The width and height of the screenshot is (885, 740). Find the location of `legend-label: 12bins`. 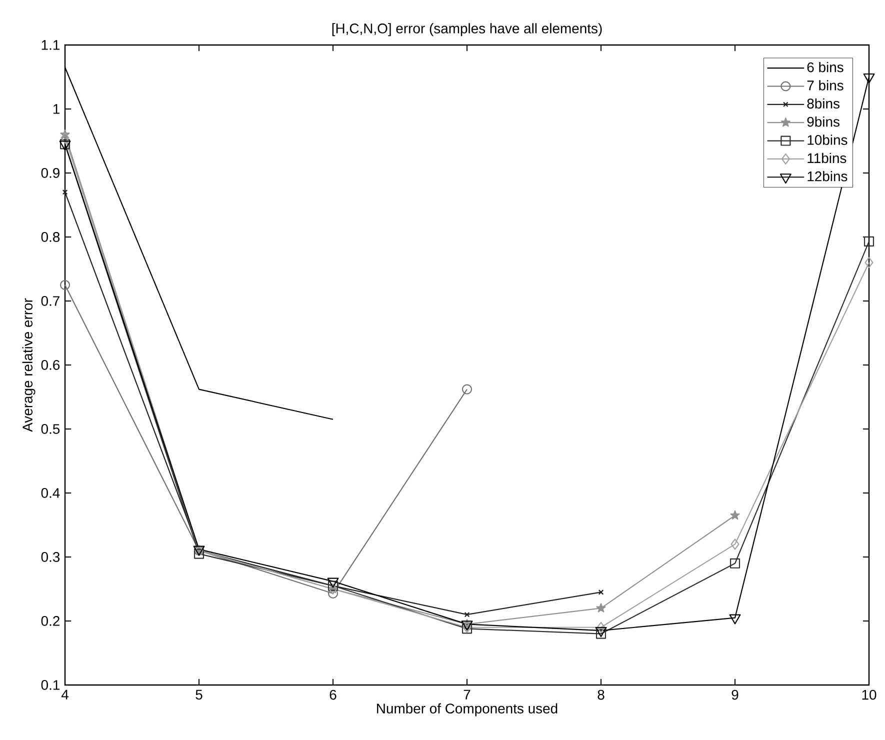

legend-label: 12bins is located at coordinates (828, 176).